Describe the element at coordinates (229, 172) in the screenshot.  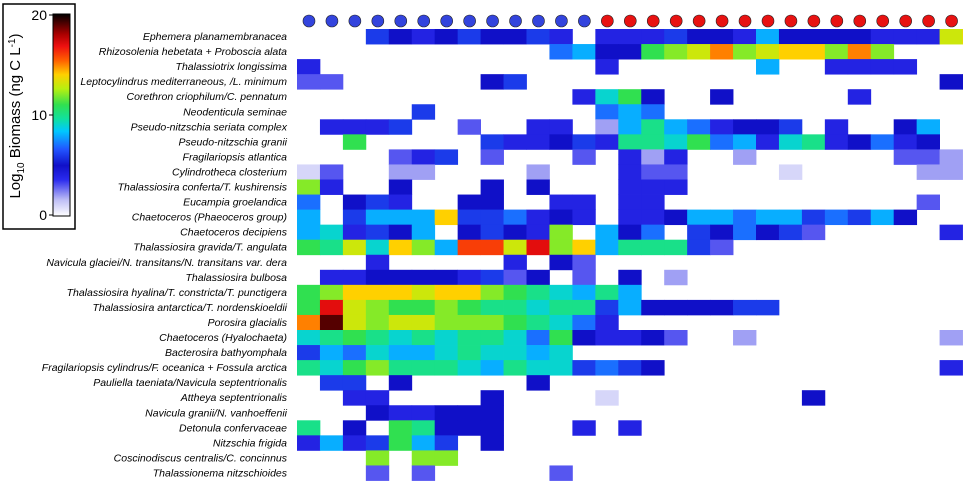
I see `taxon-label: Cylindrotheca closterium` at that location.